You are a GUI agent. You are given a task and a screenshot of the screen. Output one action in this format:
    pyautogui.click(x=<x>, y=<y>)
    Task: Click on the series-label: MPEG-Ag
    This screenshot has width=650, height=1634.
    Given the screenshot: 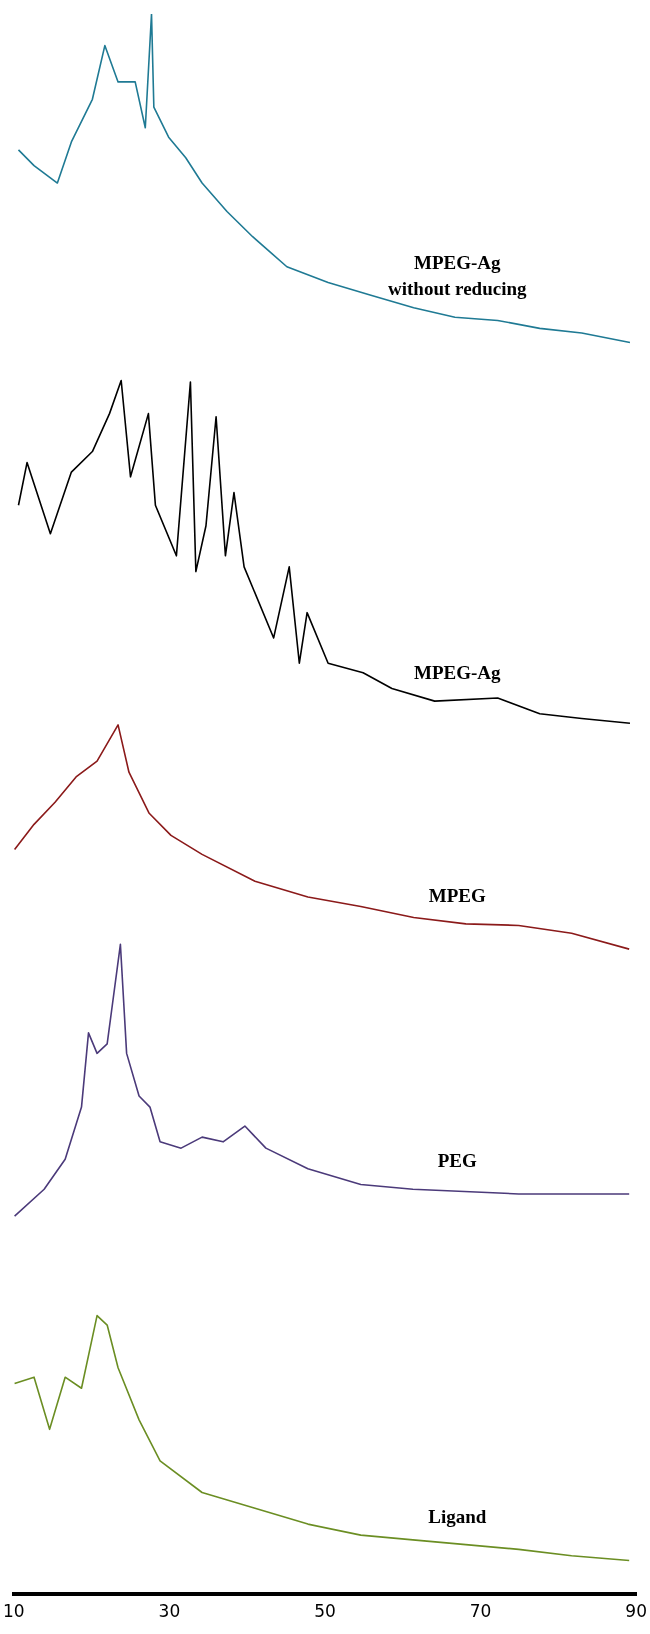 What is the action you would take?
    pyautogui.click(x=457, y=673)
    